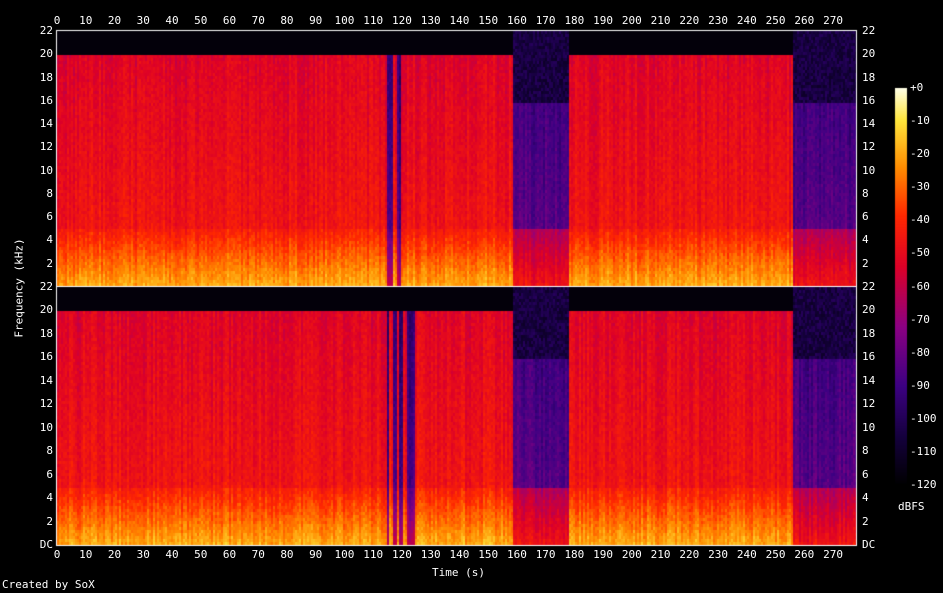  I want to click on x-tick-label-bottom: 180, so click(574, 554).